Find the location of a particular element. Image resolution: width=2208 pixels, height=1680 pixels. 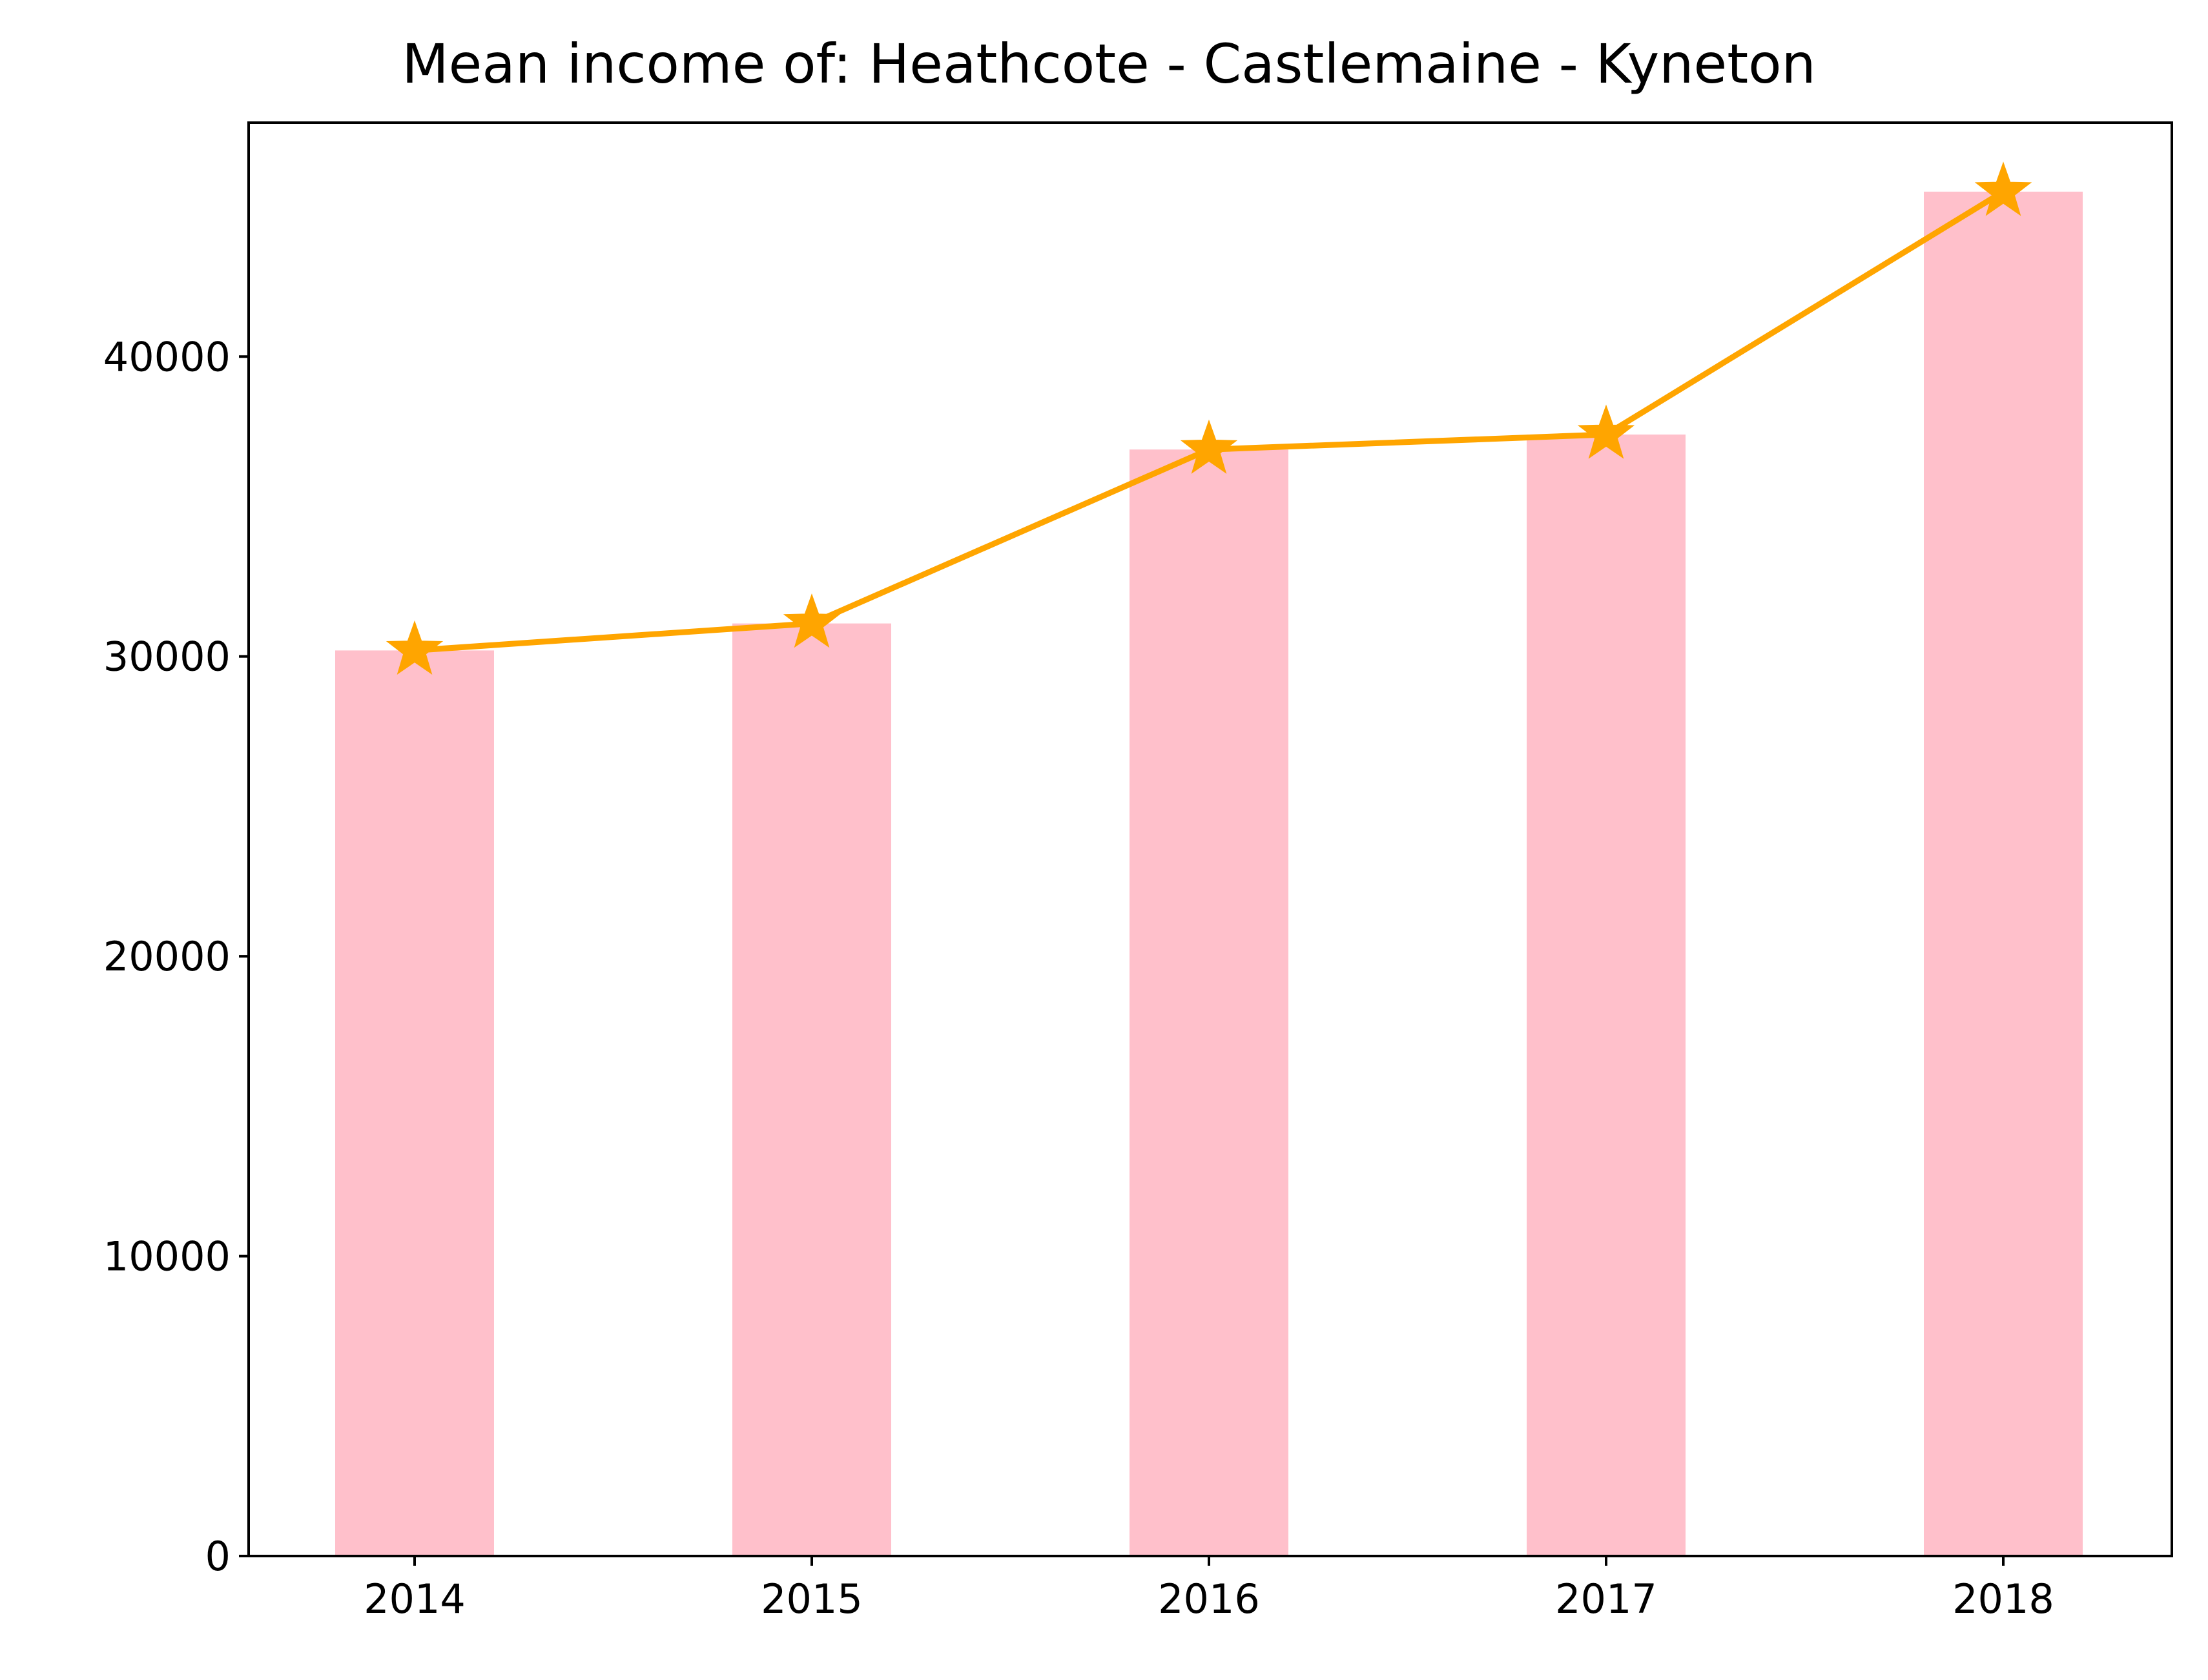

bar-2016 is located at coordinates (1209, 1002).